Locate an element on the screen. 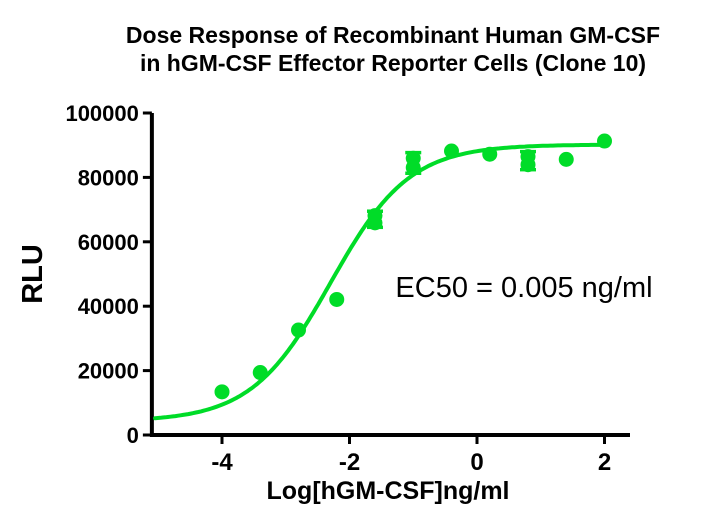 The width and height of the screenshot is (722, 531). x-tick-label: 2 is located at coordinates (604, 462).